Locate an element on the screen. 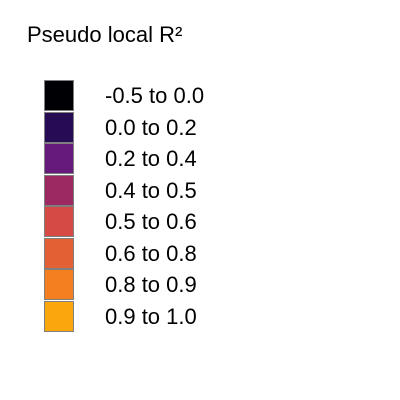 The width and height of the screenshot is (400, 400). legend-item: 0.4 to 0.5 is located at coordinates (194, 190).